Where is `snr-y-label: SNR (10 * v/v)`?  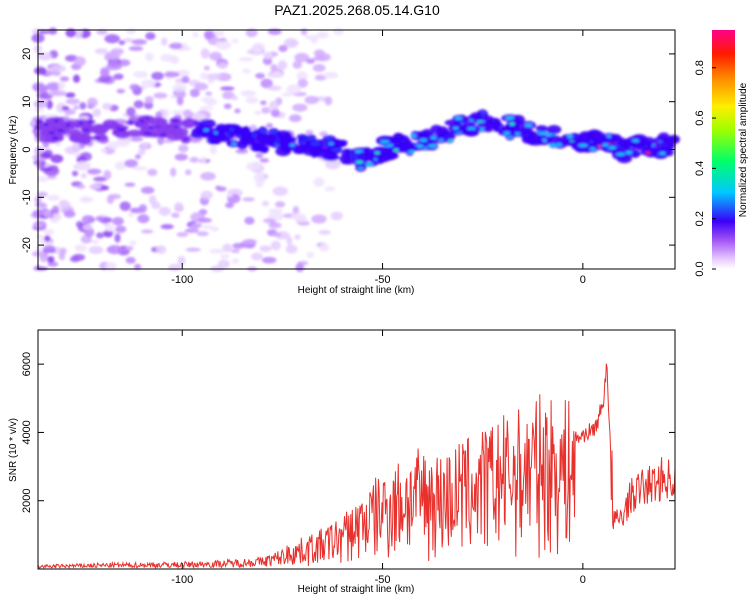 snr-y-label: SNR (10 * v/v) is located at coordinates (13, 450).